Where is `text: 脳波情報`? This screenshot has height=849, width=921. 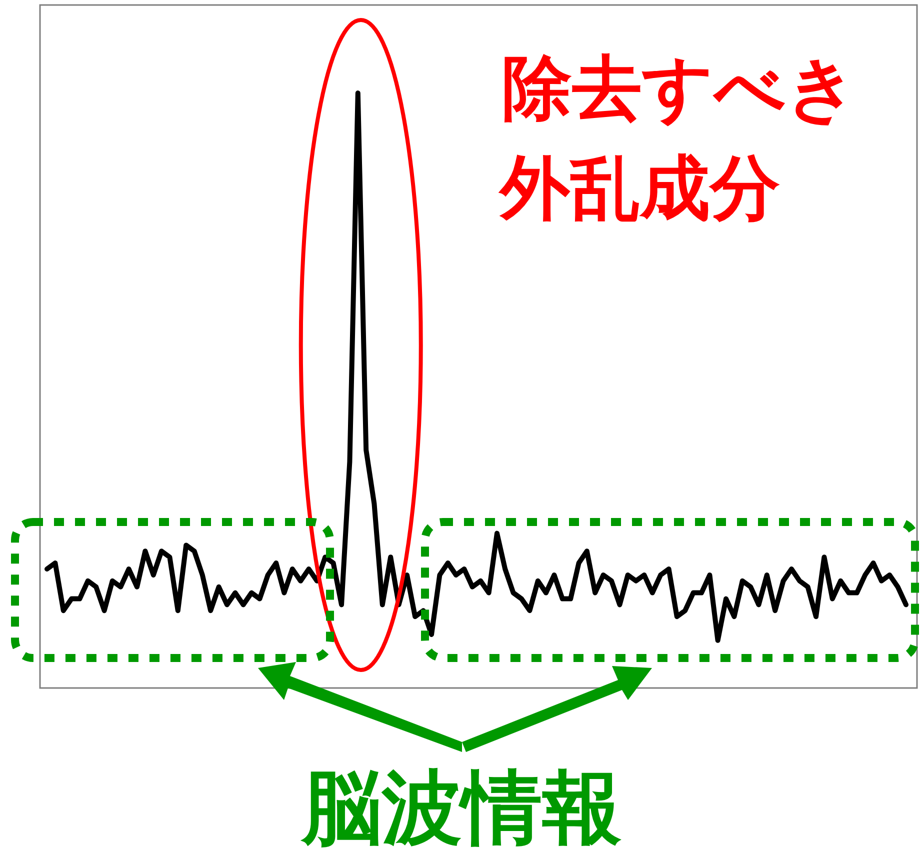
text: 脳波情報 is located at coordinates (461, 805).